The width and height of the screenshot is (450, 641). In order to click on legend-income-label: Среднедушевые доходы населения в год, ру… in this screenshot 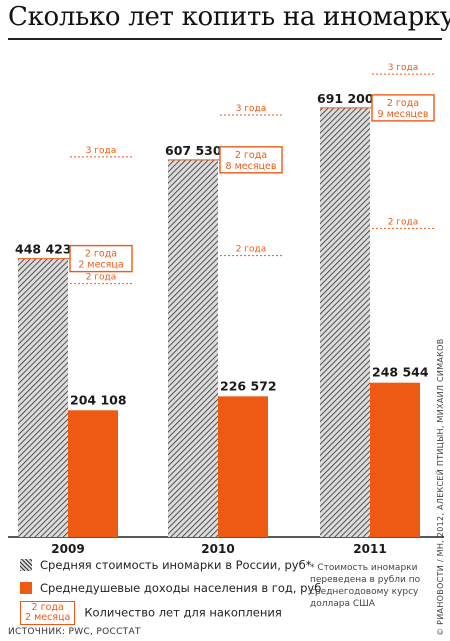, I will do `click(181, 588)`.